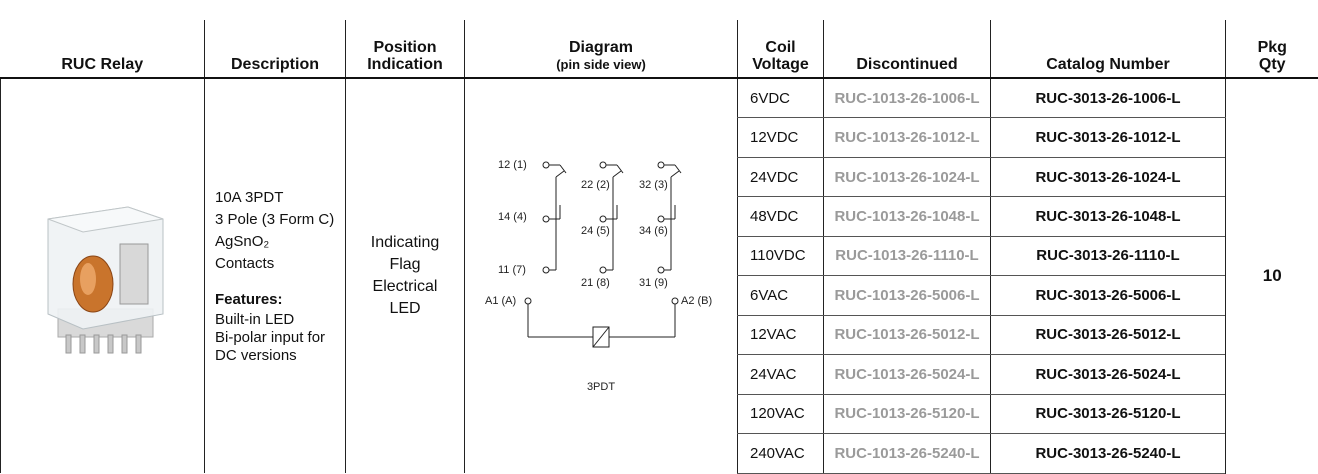 This screenshot has height=474, width=1318. I want to click on pin-label: 21 (8), so click(595, 283).